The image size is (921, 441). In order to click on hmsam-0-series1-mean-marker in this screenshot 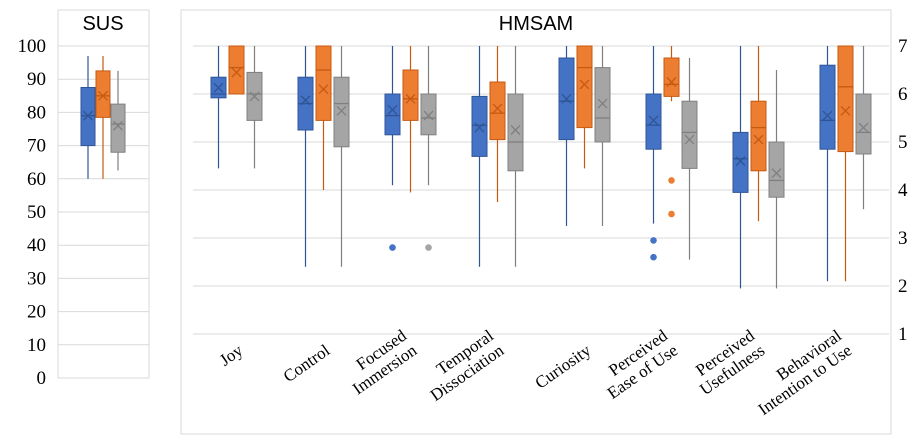, I will do `click(236, 72)`.